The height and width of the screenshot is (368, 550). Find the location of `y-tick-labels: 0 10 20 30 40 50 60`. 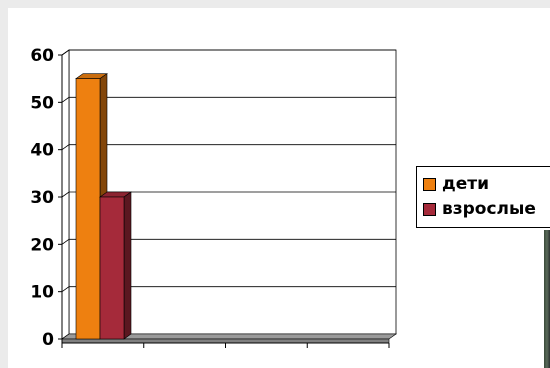

y-tick-labels: 0 10 20 30 40 50 60 is located at coordinates (42, 198).